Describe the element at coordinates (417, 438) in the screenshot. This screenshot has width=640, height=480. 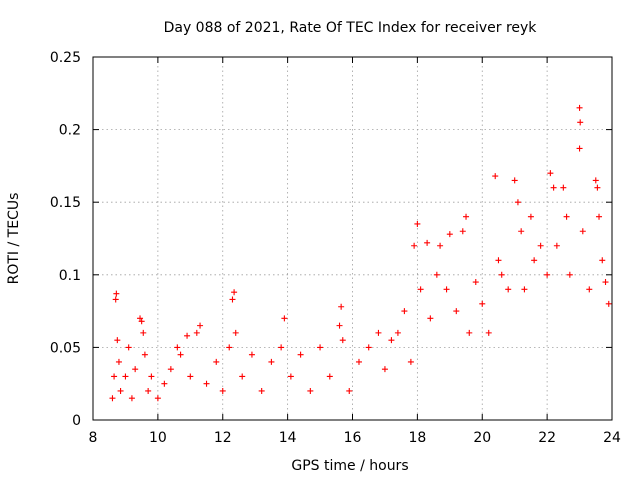
I see `x-tick-label: 18` at that location.